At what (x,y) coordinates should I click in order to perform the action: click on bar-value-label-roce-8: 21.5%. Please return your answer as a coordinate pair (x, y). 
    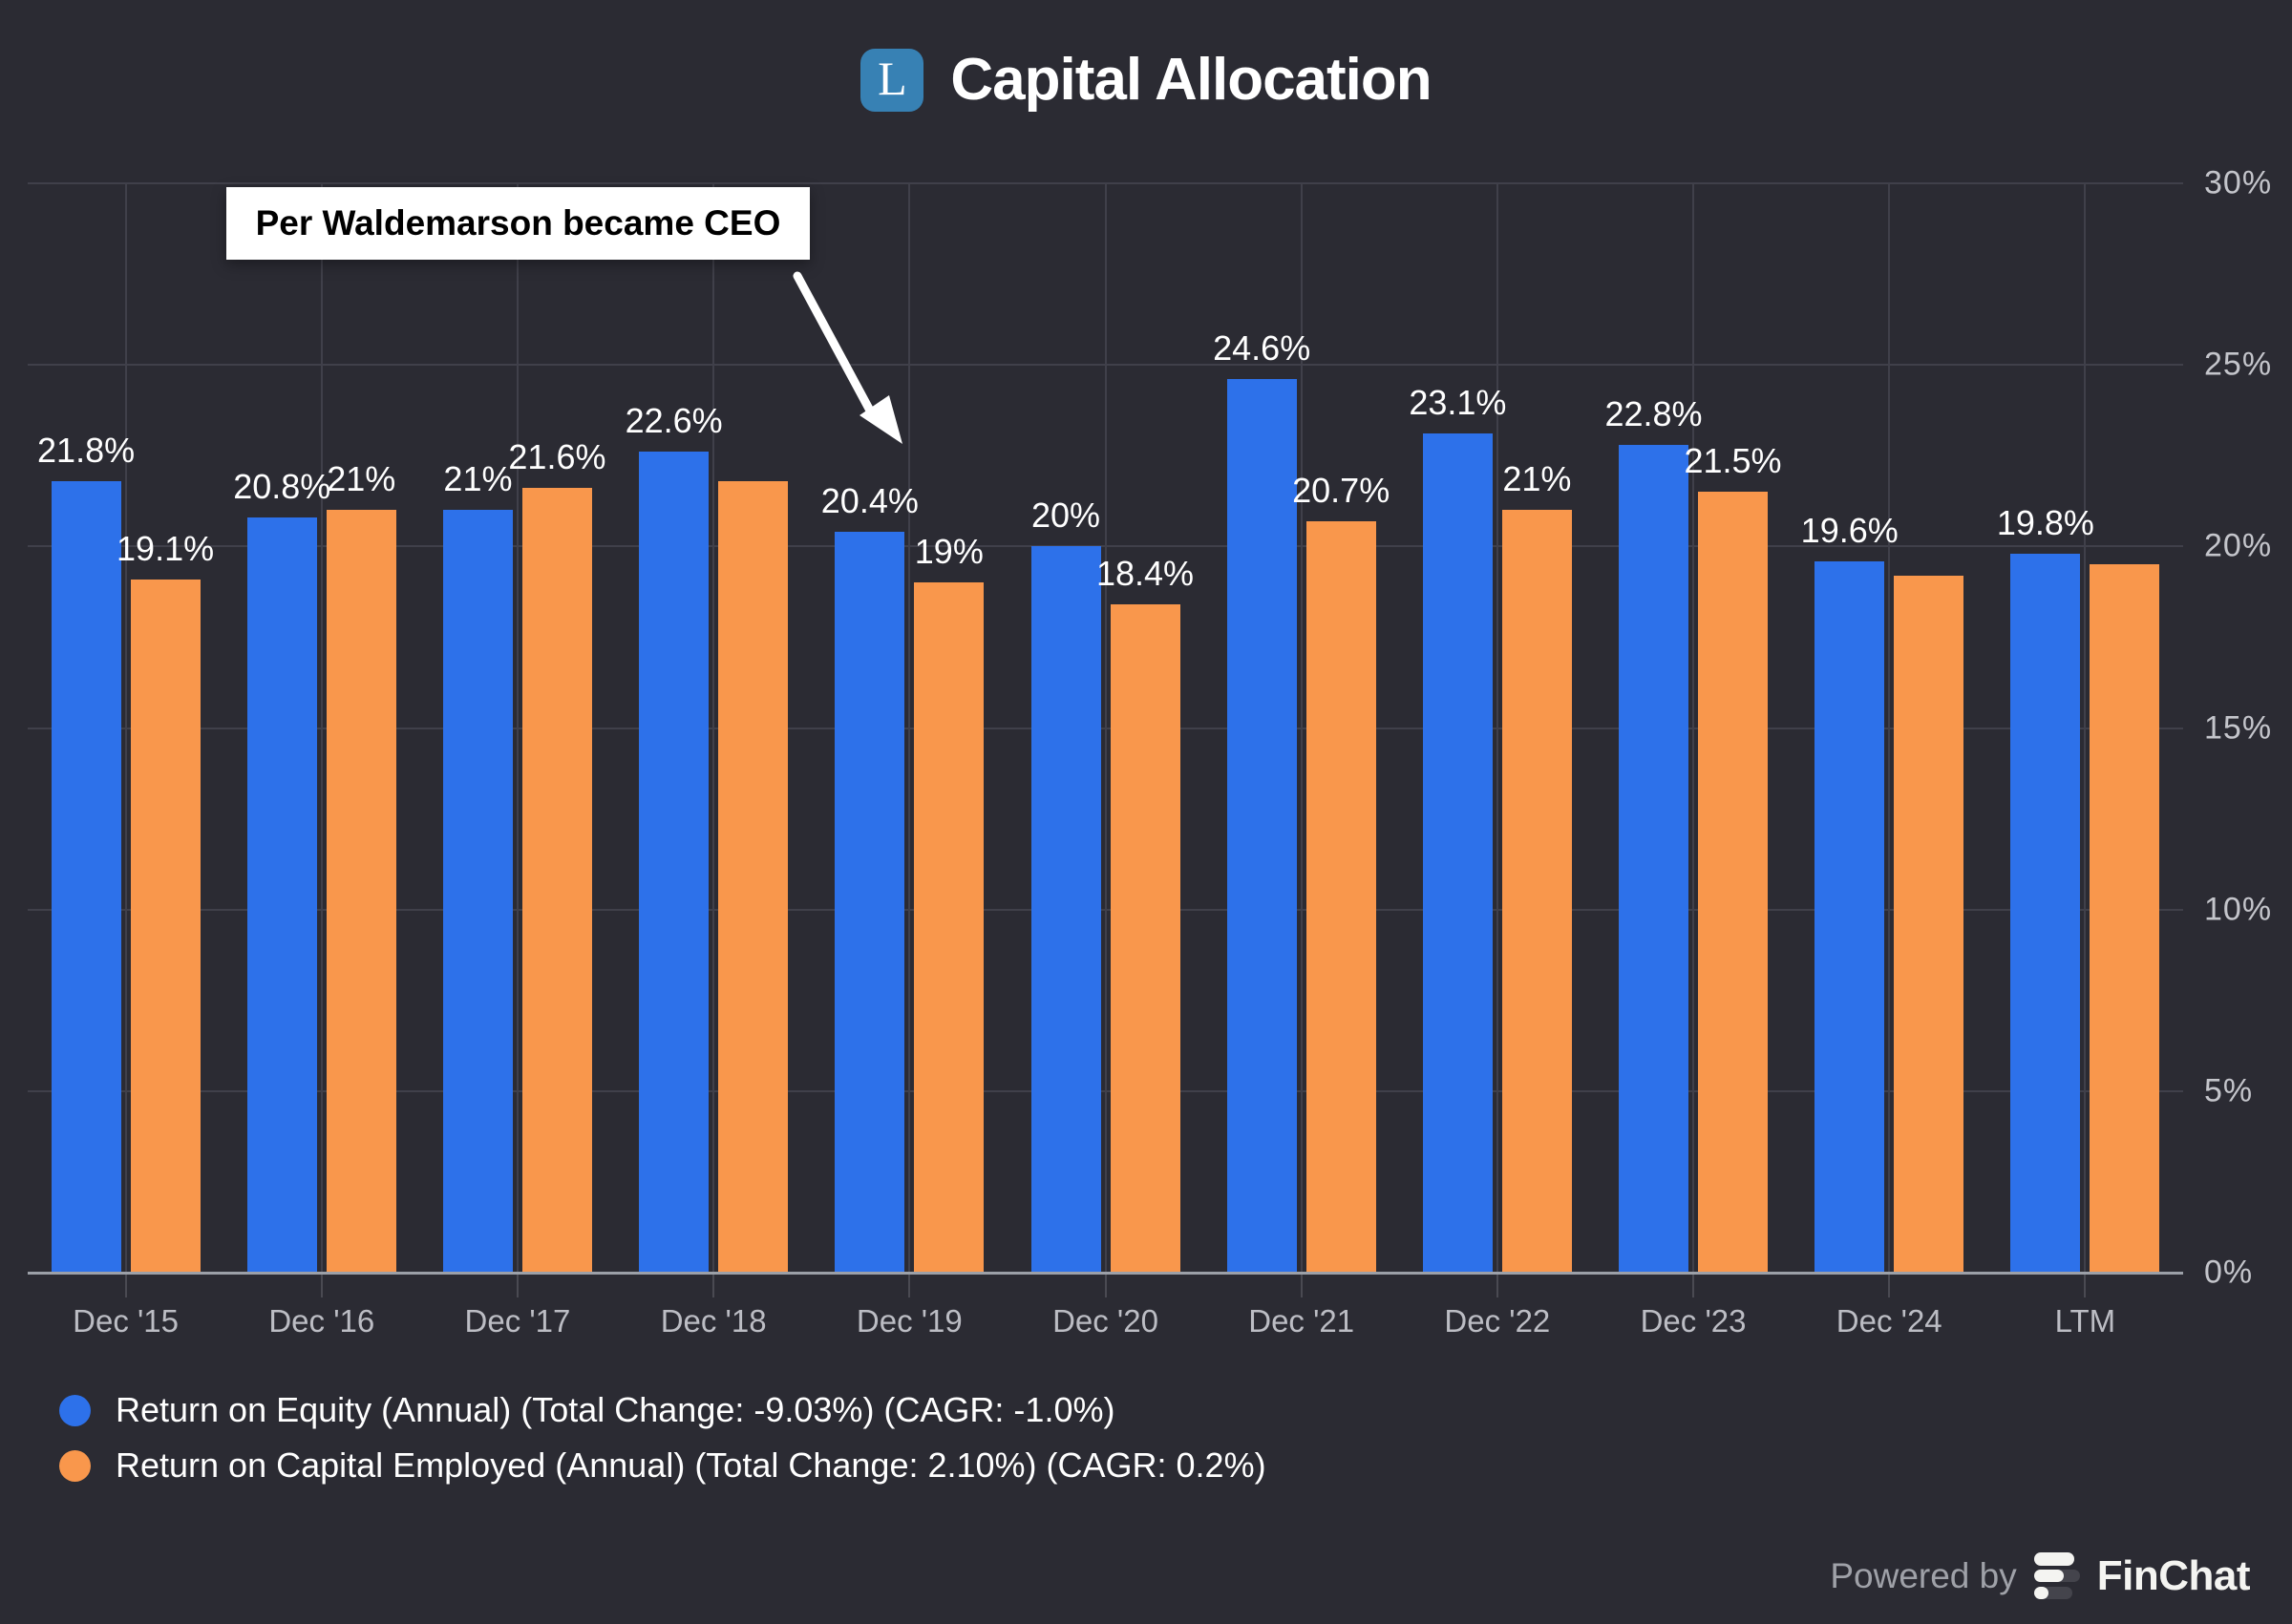
    Looking at the image, I should click on (1733, 461).